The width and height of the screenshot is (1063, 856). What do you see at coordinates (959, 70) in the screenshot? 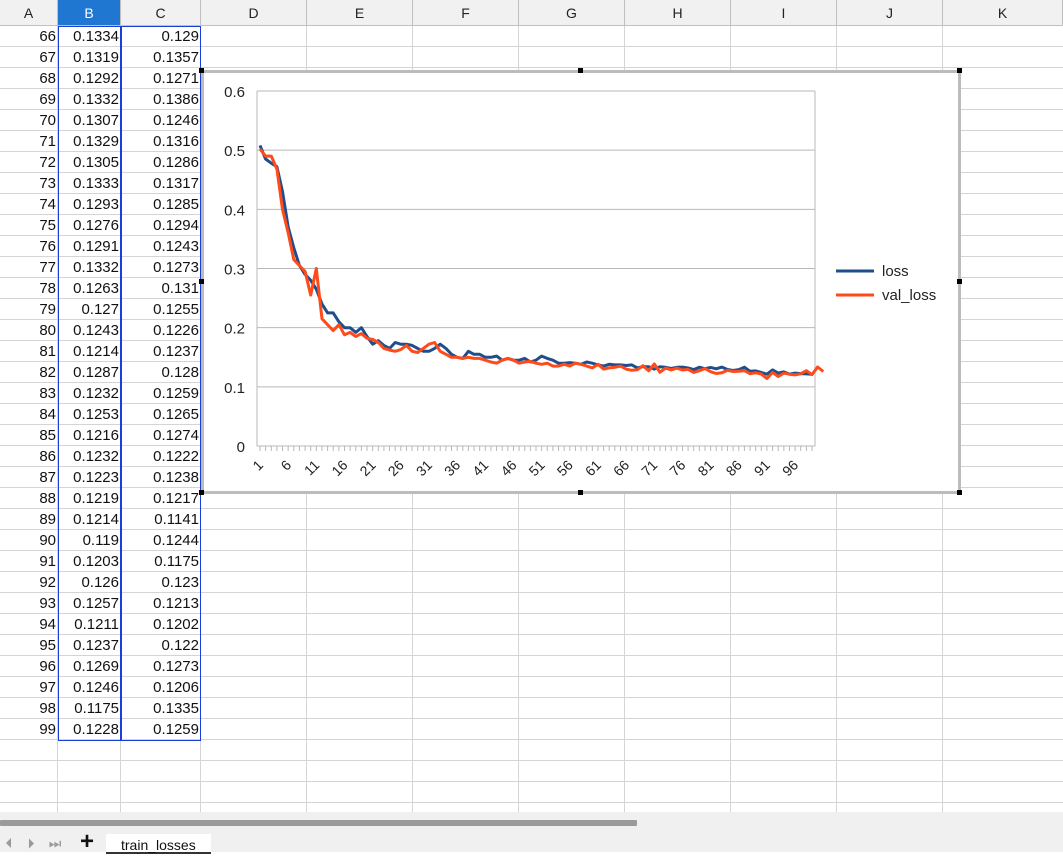
I see `resize-handle-tr` at bounding box center [959, 70].